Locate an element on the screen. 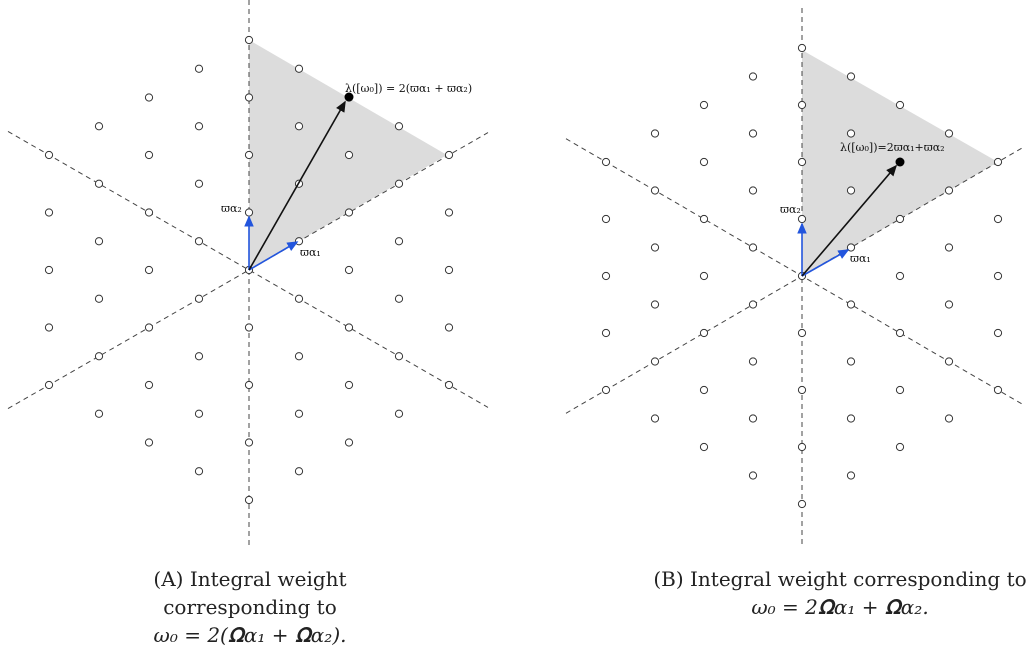 The height and width of the screenshot is (649, 1028). fundamental-weight-label-2-a: ϖα₂ is located at coordinates (231, 208).